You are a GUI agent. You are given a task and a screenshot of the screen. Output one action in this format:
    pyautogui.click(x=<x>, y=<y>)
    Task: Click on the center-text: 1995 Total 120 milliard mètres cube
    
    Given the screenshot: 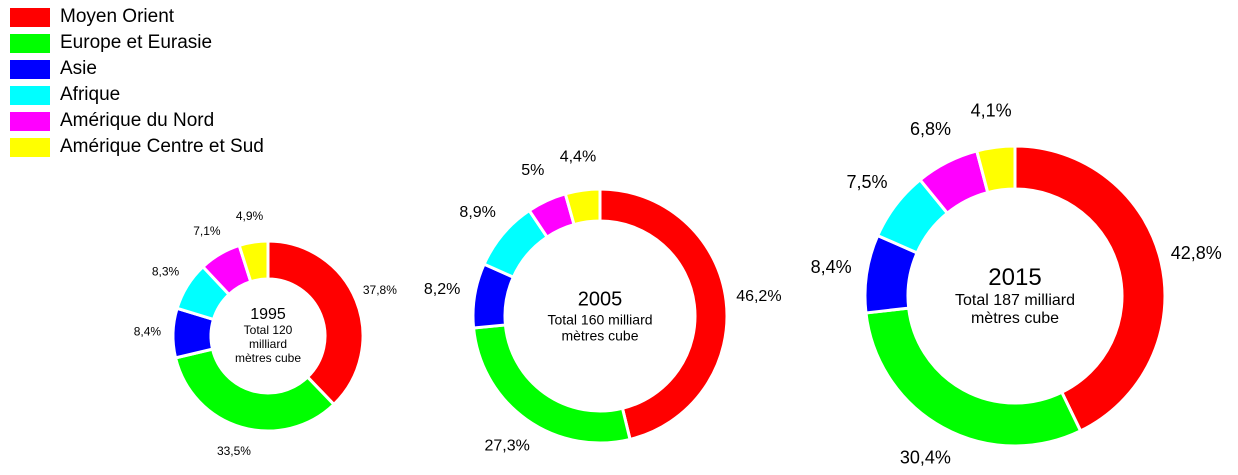 What is the action you would take?
    pyautogui.click(x=268, y=336)
    